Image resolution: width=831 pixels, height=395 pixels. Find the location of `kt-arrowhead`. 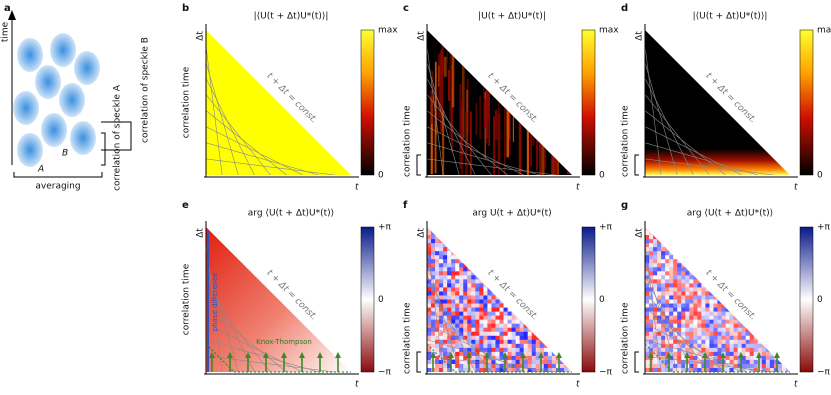

kt-arrowhead is located at coordinates (651, 355).